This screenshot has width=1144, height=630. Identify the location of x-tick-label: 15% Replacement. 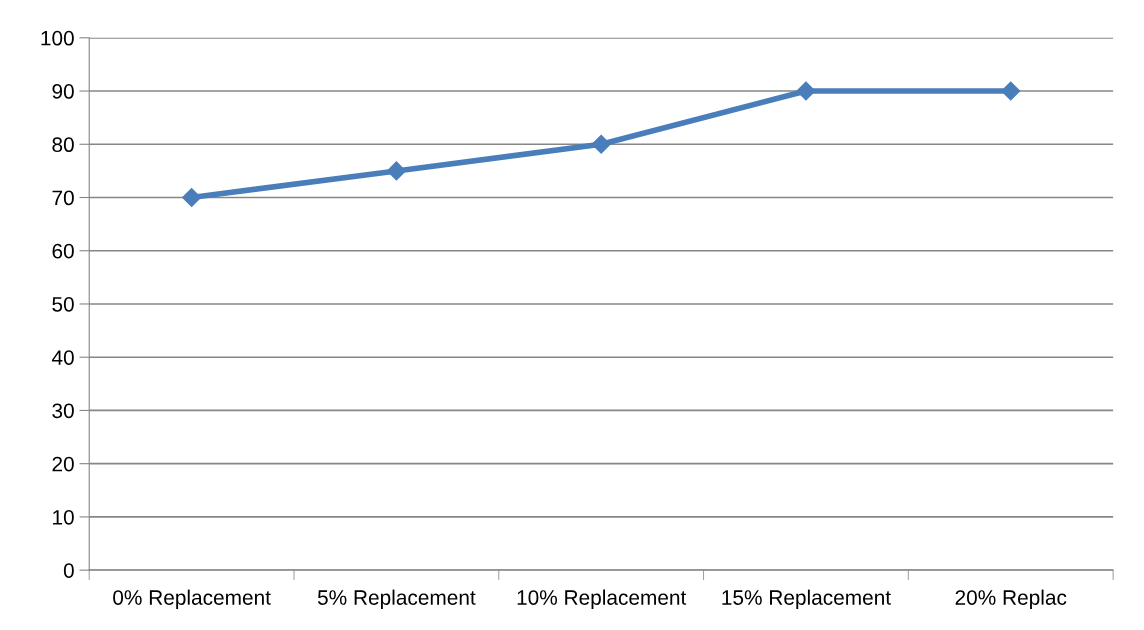
(806, 599).